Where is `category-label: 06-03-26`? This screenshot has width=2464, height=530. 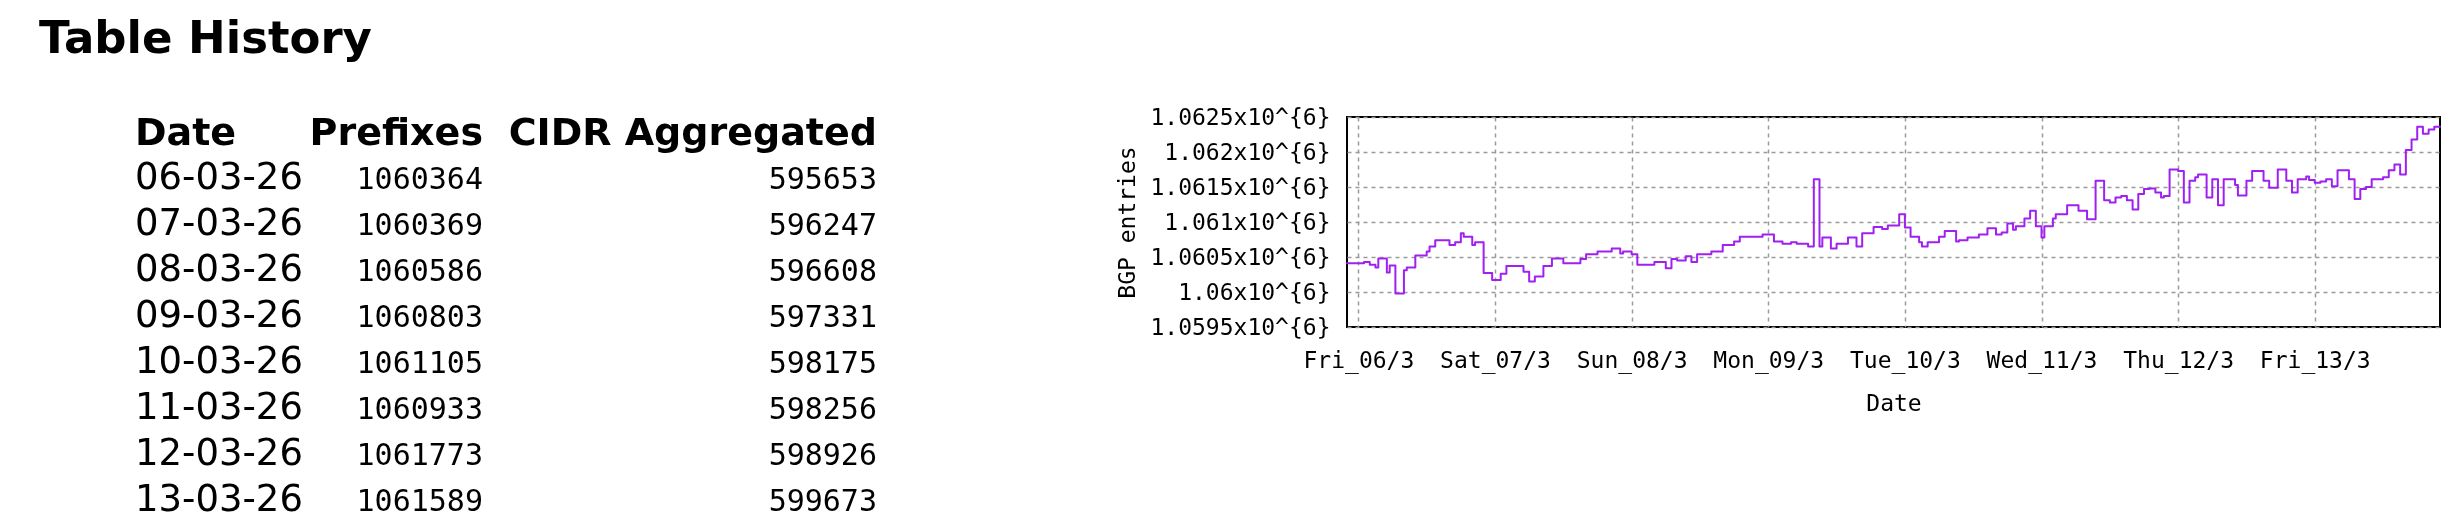
category-label: 06-03-26 is located at coordinates (219, 176).